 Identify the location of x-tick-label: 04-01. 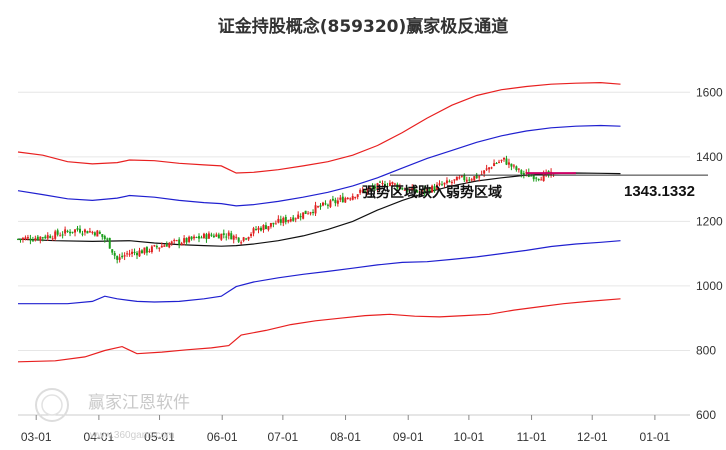
(99, 437).